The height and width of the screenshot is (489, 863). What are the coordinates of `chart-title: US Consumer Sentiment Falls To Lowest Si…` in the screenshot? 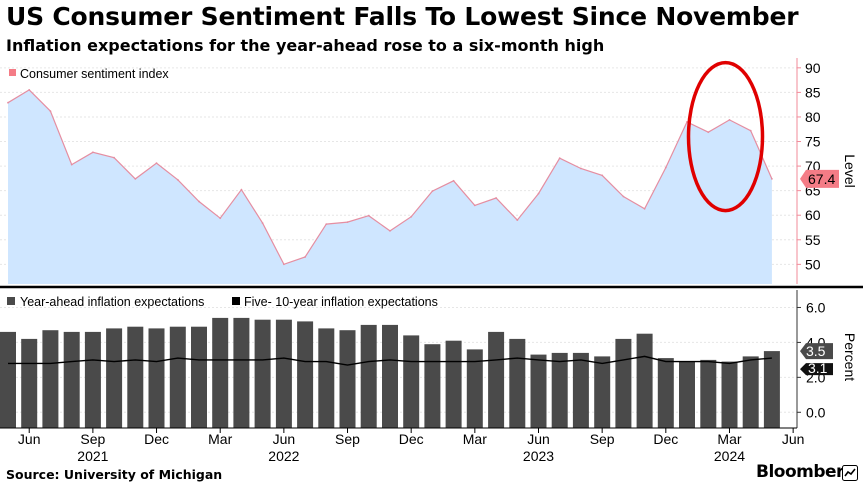 It's located at (402, 16).